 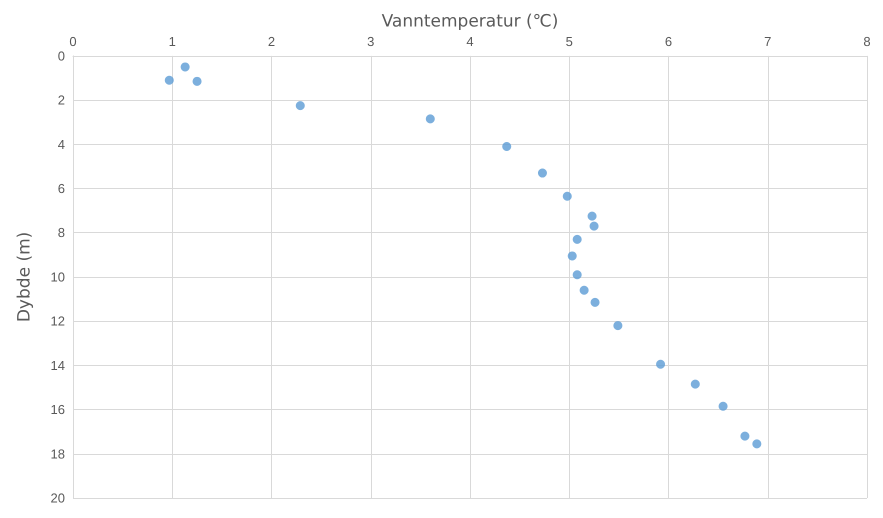 What do you see at coordinates (57, 410) in the screenshot?
I see `y-tick-label: 16` at bounding box center [57, 410].